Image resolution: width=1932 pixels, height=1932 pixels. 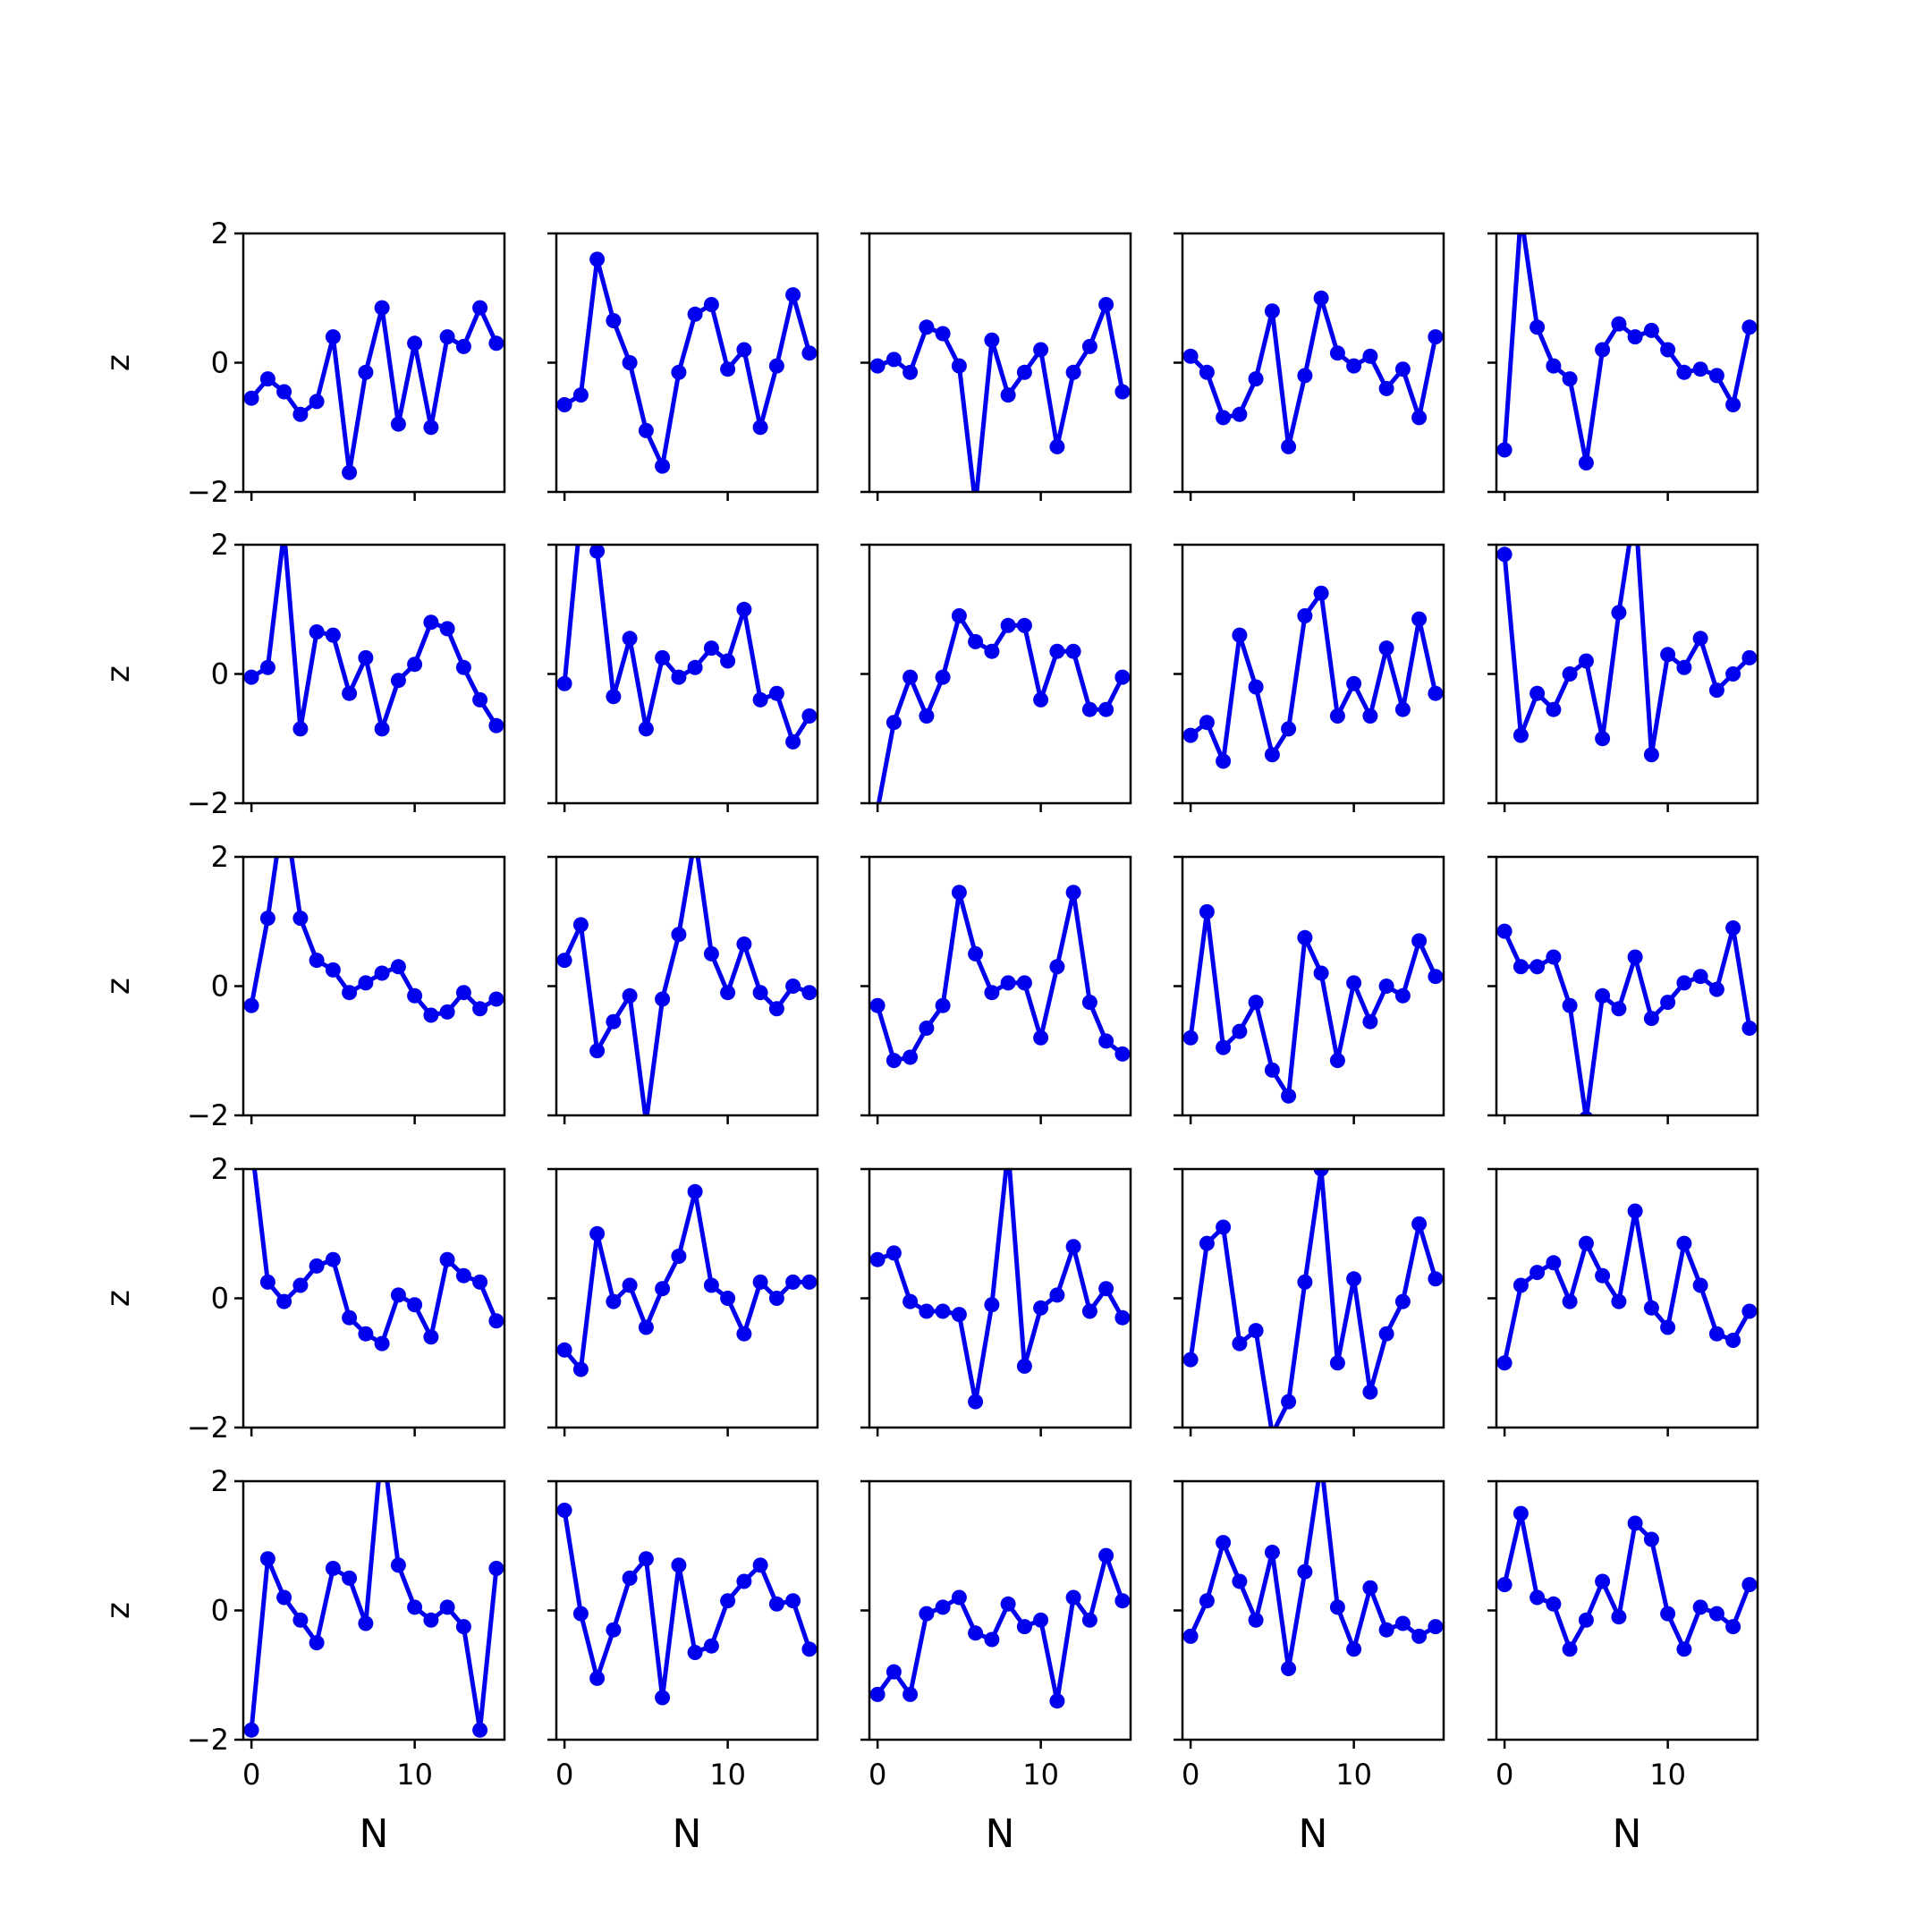 I want to click on panel-r4-c1: −2 0 2 z, so click(x=303, y=1298).